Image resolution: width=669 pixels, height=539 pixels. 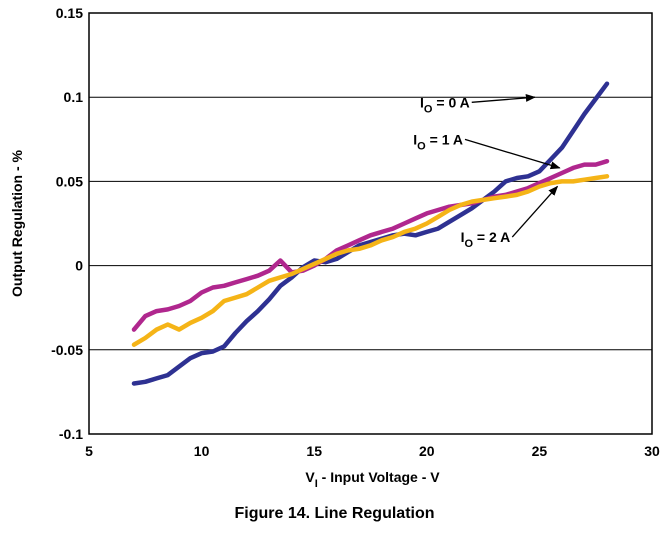 I want to click on x-axis-label: VI - Input Voltage - V, so click(x=372, y=479).